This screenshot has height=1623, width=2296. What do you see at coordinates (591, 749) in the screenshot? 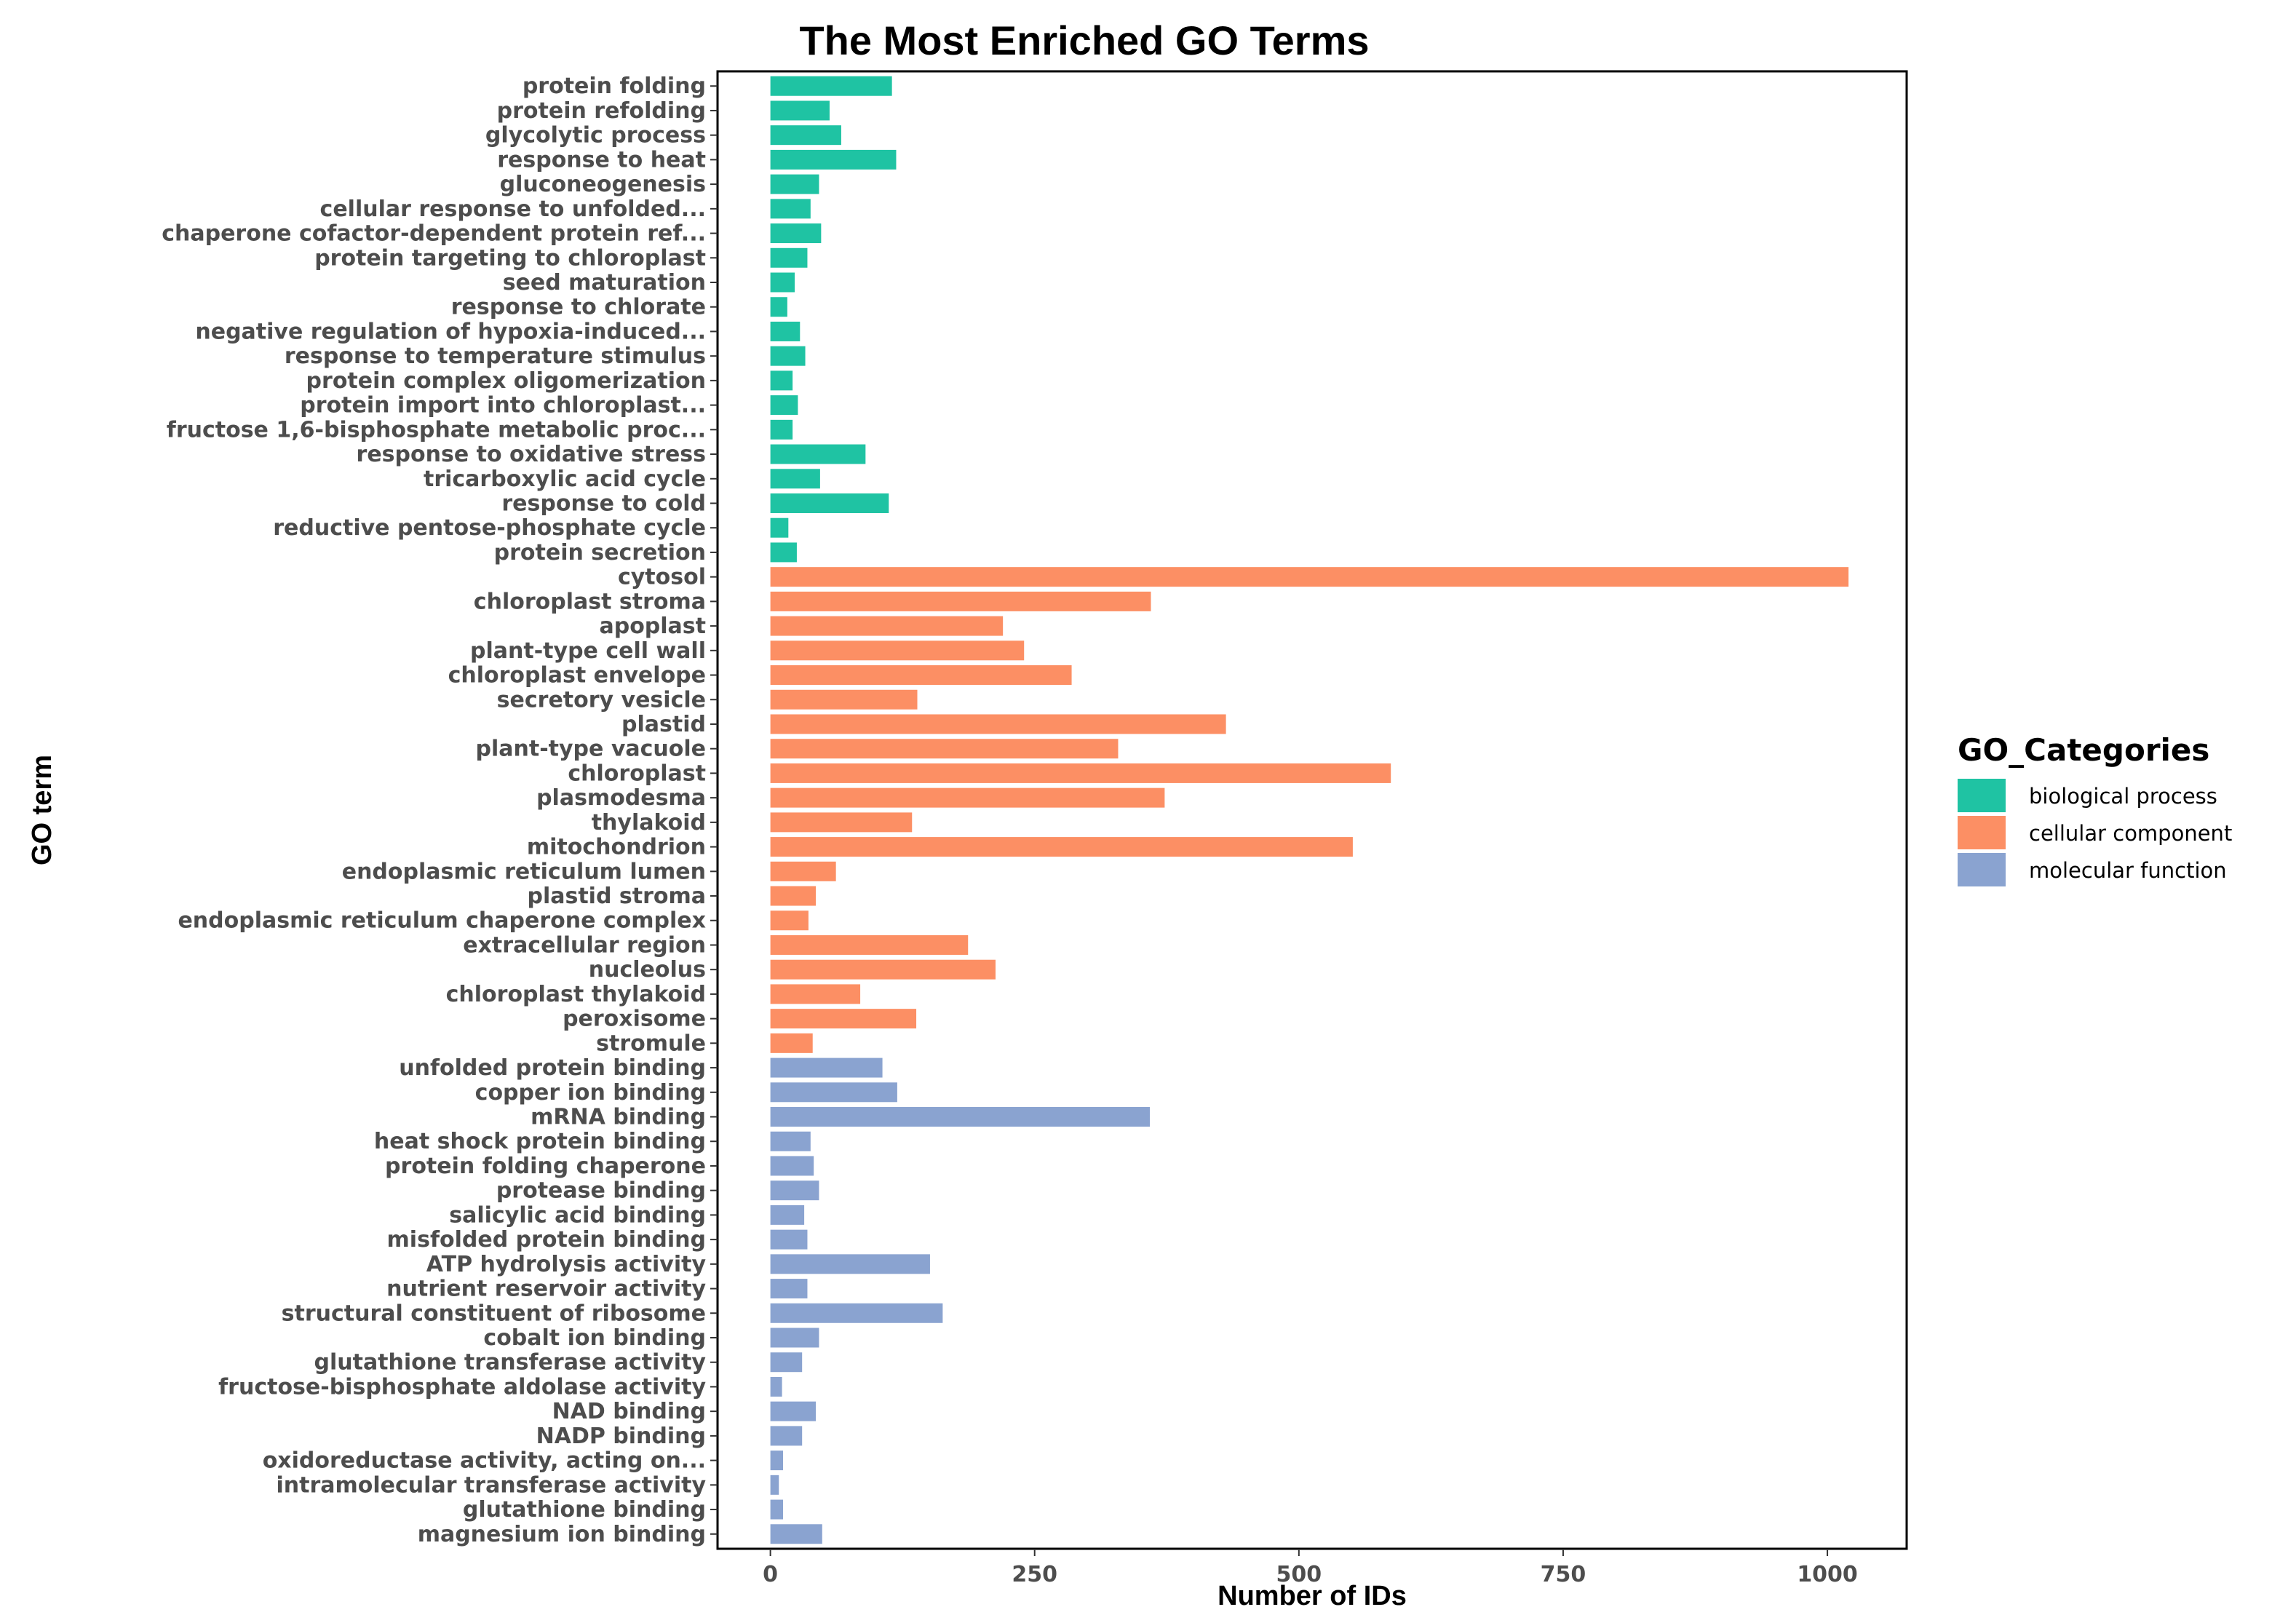
I see `y-tick-label: plant-type vacuole` at bounding box center [591, 749].